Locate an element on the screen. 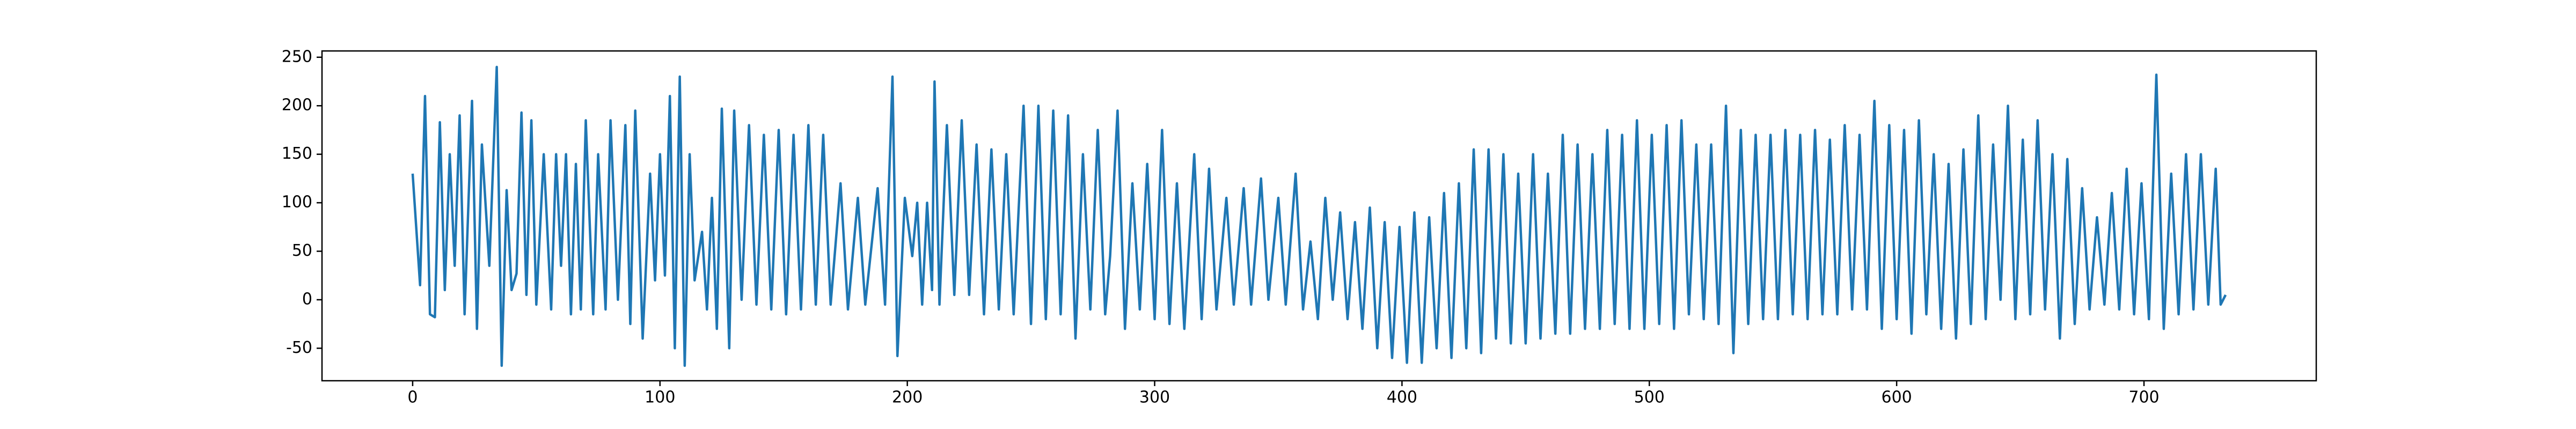  x-tick-label: 0 is located at coordinates (412, 397).